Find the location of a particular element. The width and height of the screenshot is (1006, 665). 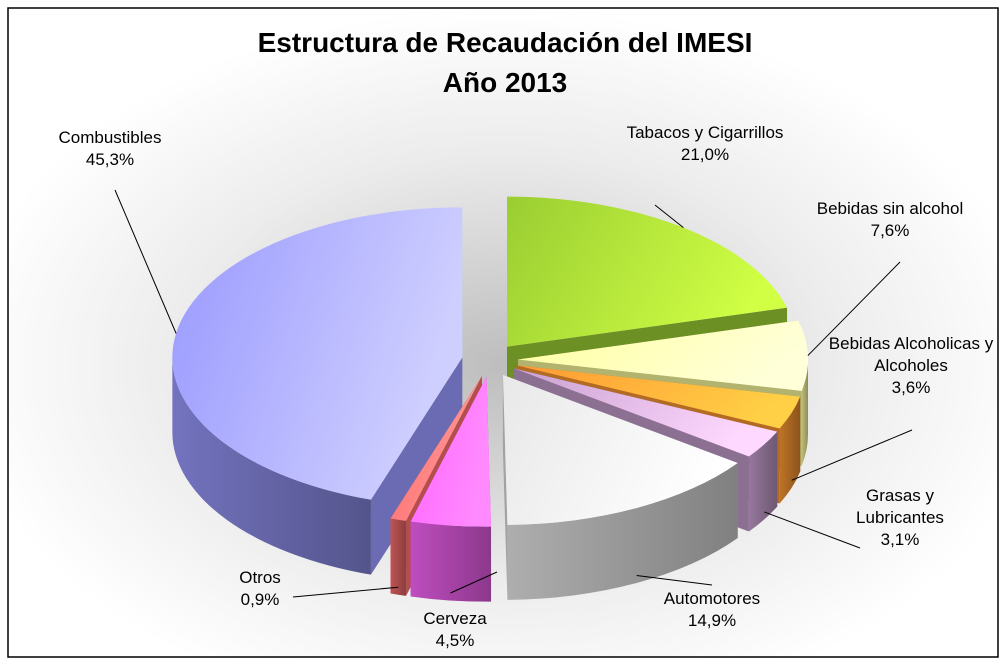

value-label: 0,9% is located at coordinates (260, 599).